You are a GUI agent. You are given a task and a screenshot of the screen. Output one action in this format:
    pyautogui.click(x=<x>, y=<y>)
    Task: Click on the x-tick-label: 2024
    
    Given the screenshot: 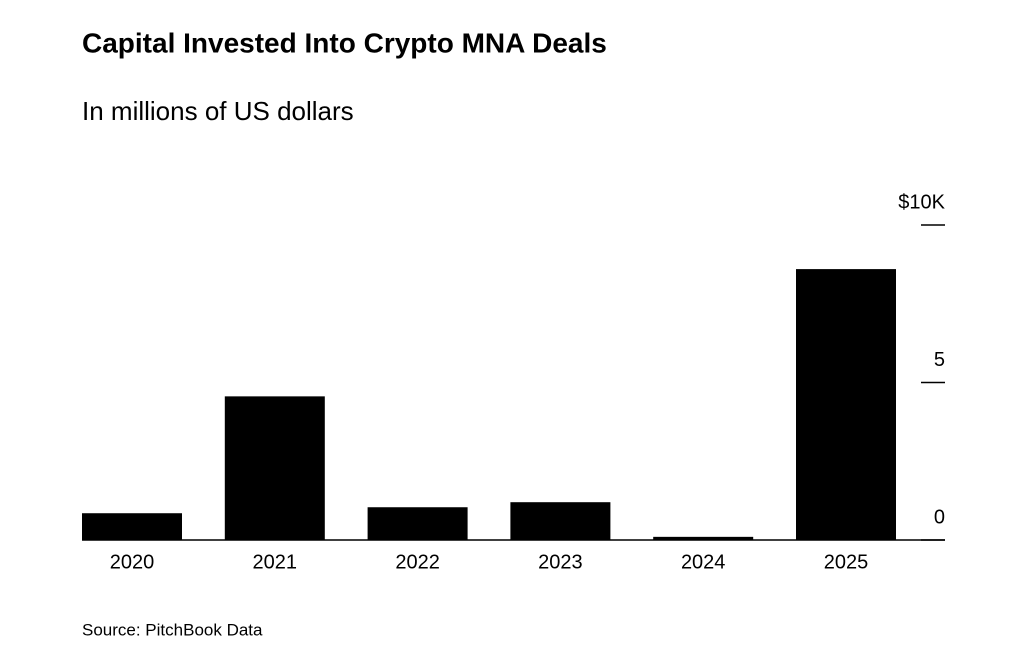 What is the action you would take?
    pyautogui.click(x=703, y=562)
    